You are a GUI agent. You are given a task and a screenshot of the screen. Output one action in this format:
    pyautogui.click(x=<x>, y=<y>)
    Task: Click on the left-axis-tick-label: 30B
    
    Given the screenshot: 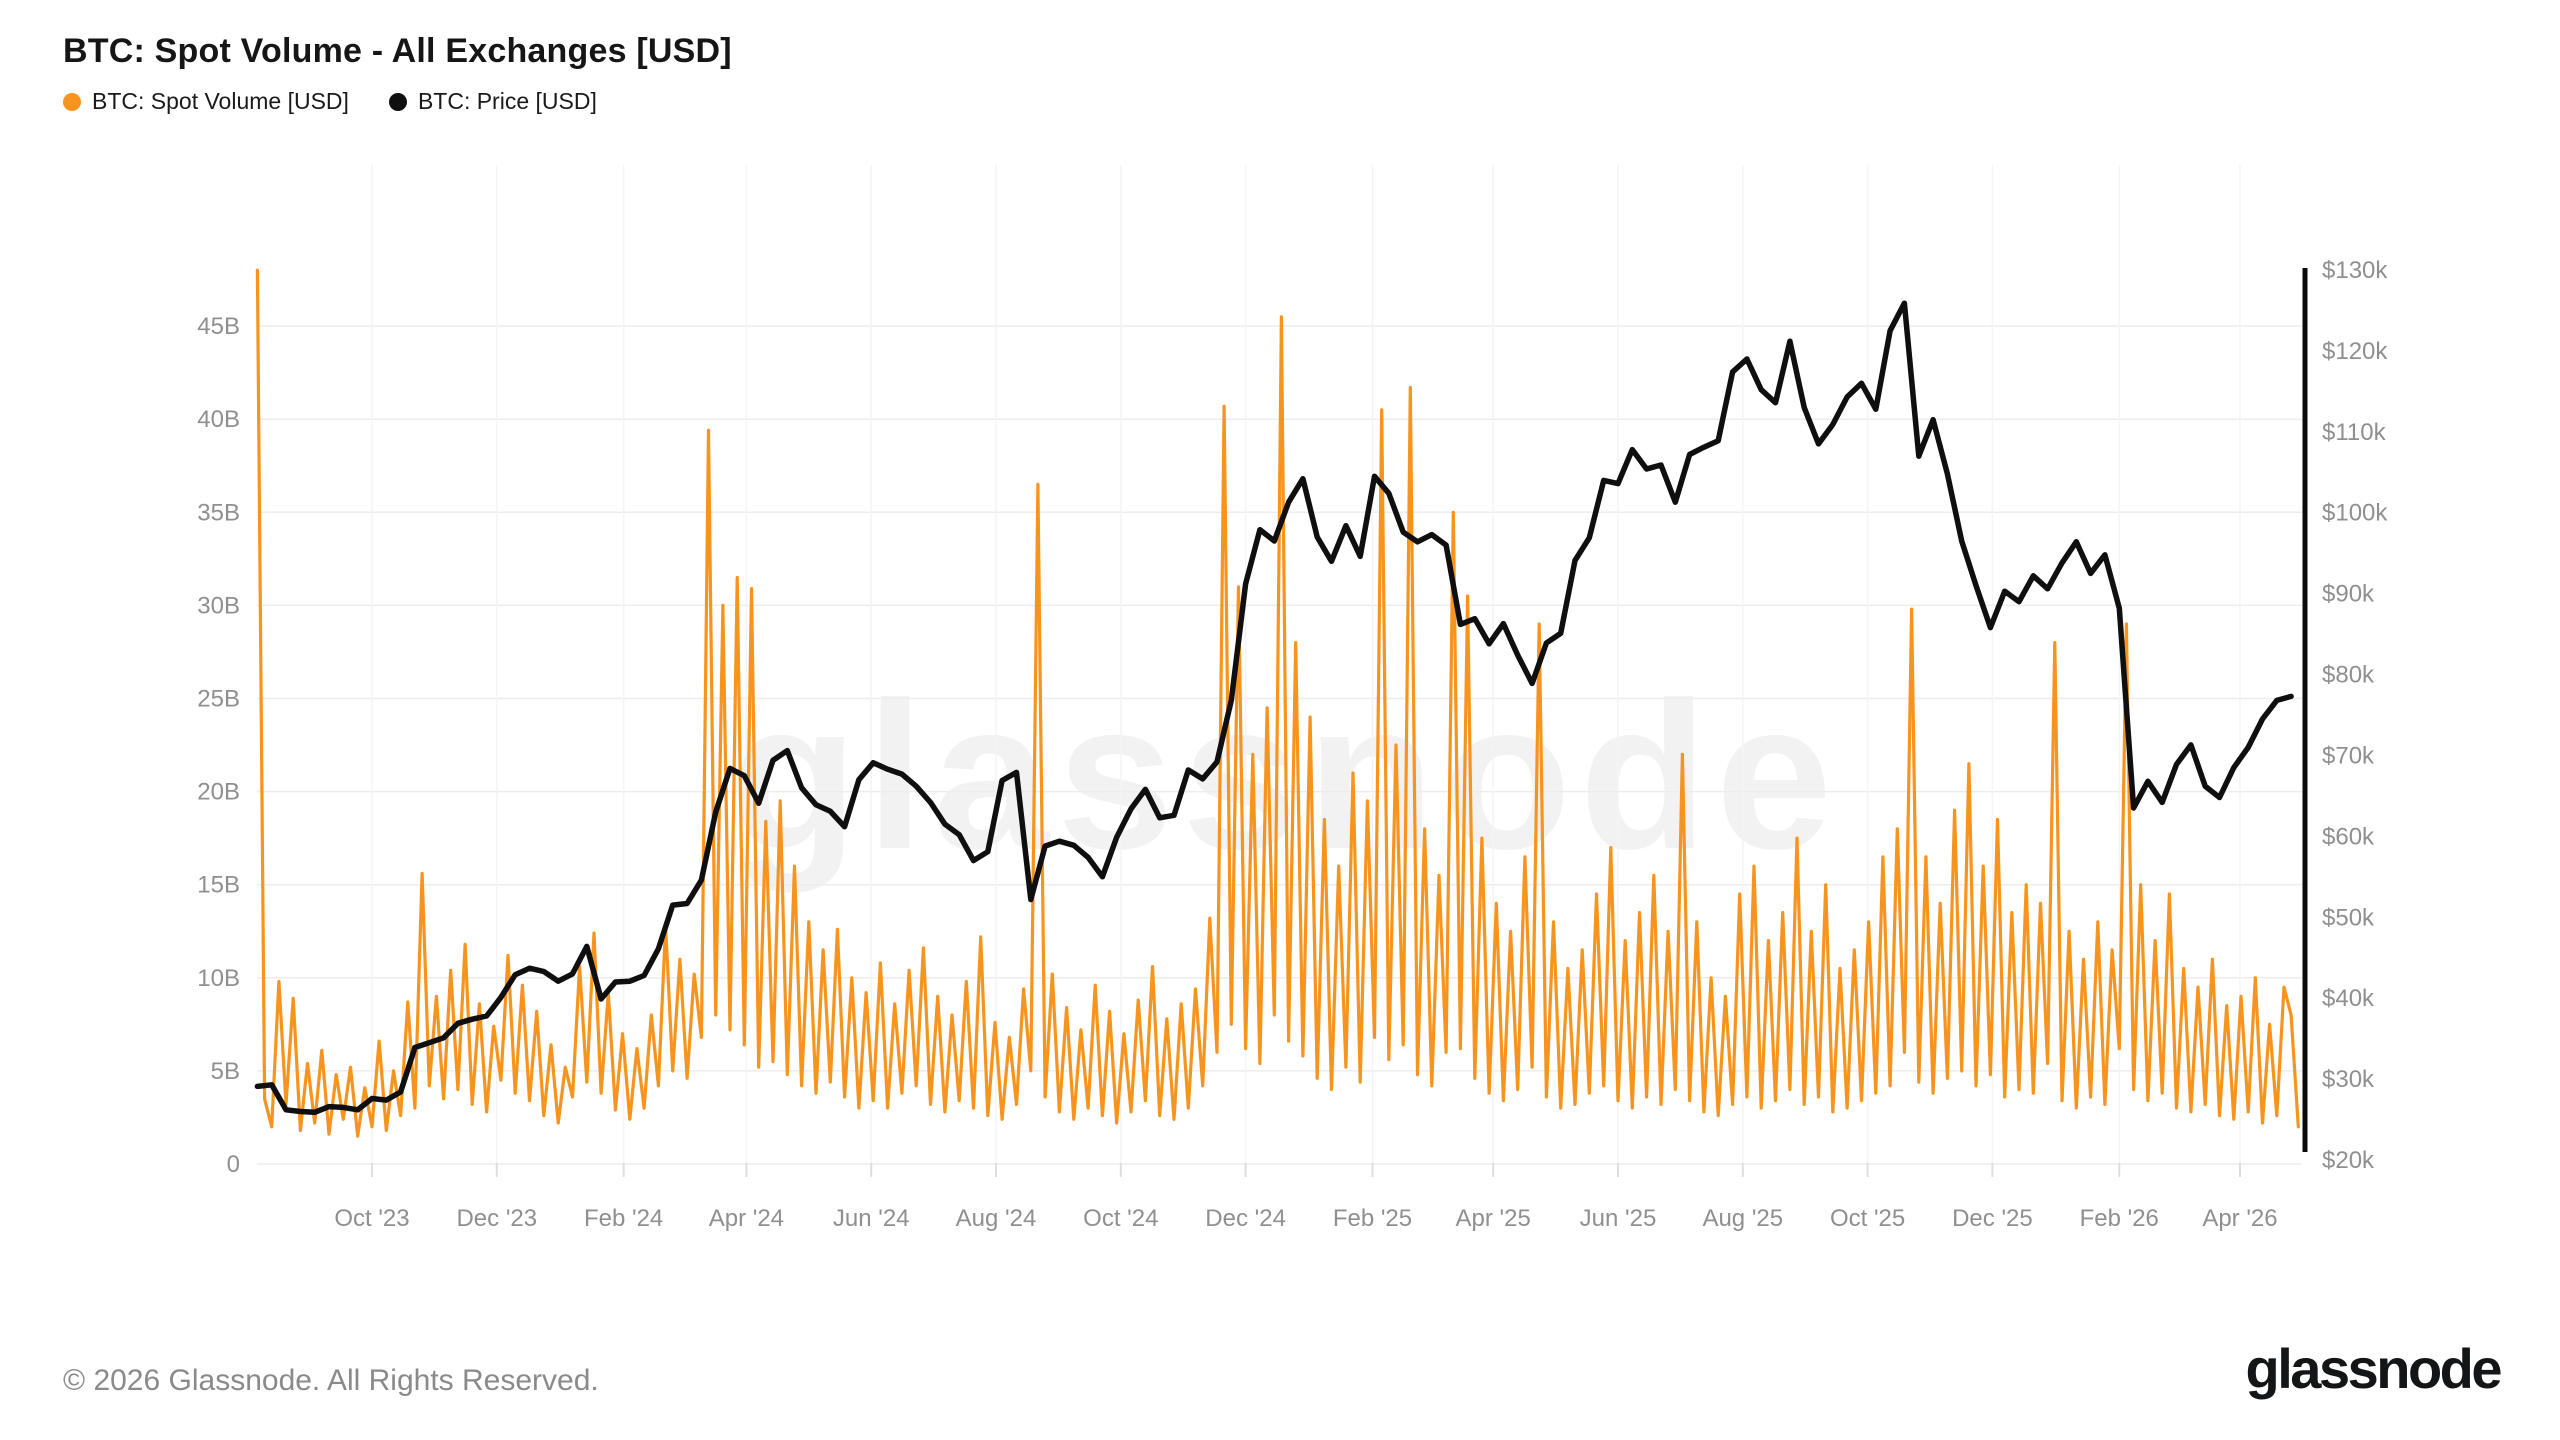 What is the action you would take?
    pyautogui.click(x=218, y=605)
    